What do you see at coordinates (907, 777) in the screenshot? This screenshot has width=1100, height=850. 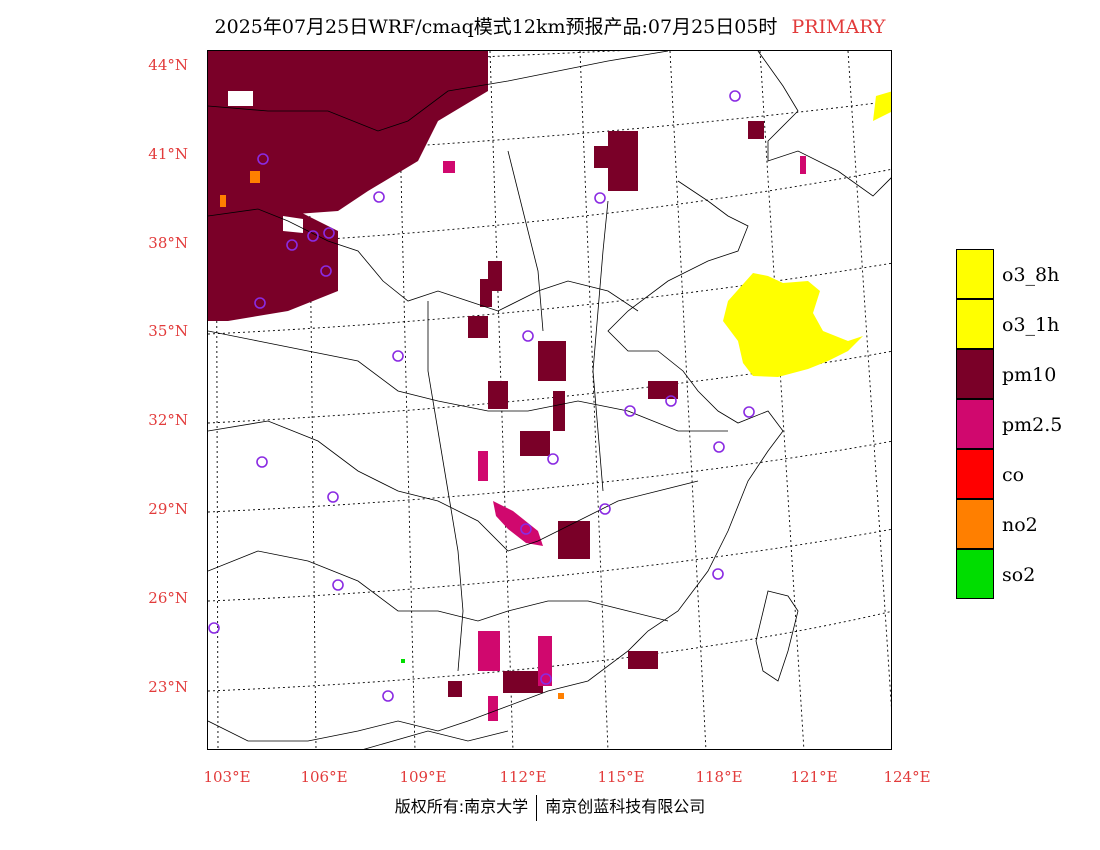 I see `lon-label-124e: 124°E` at bounding box center [907, 777].